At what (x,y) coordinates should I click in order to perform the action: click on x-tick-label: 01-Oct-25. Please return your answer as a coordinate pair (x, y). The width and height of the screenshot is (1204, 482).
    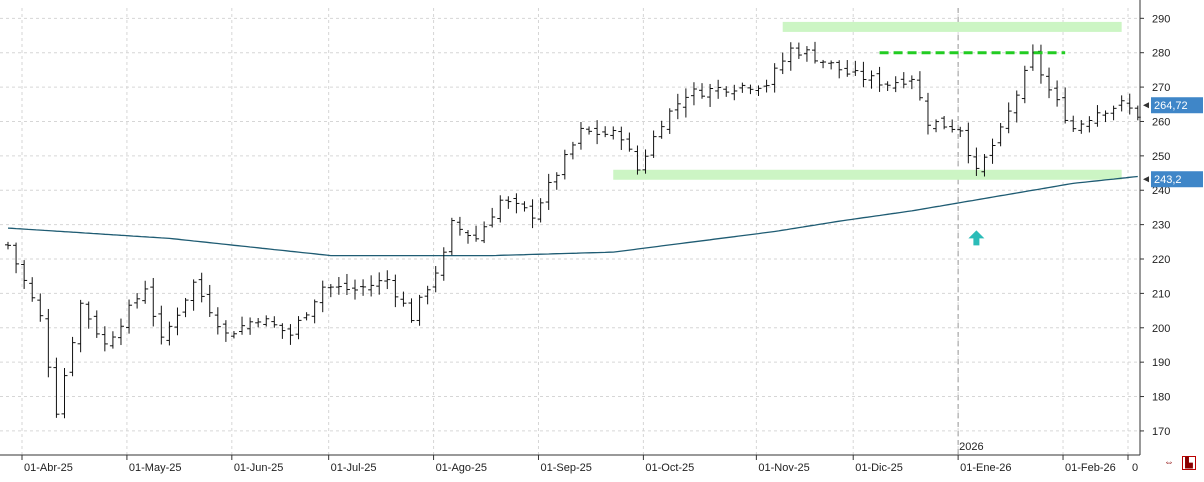
    Looking at the image, I should click on (669, 468).